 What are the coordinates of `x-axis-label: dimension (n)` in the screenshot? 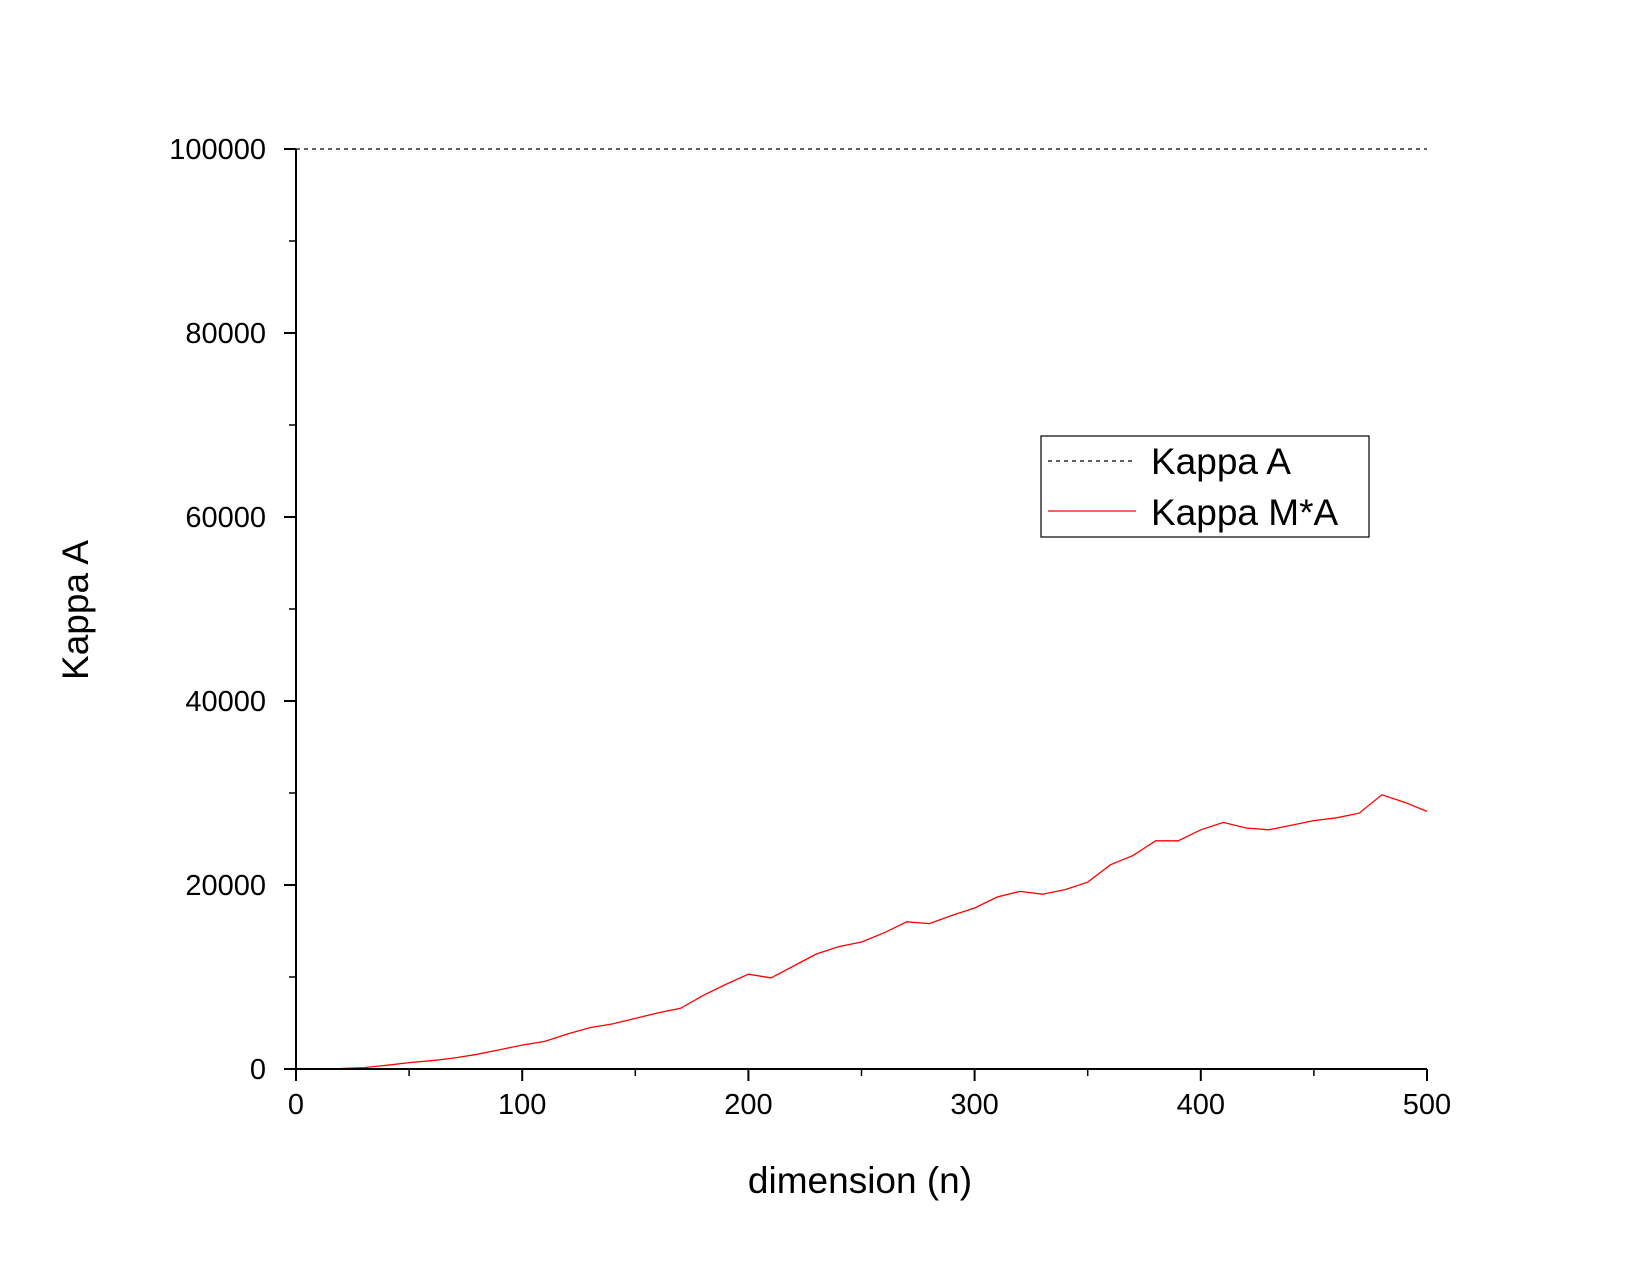 It's located at (860, 1180).